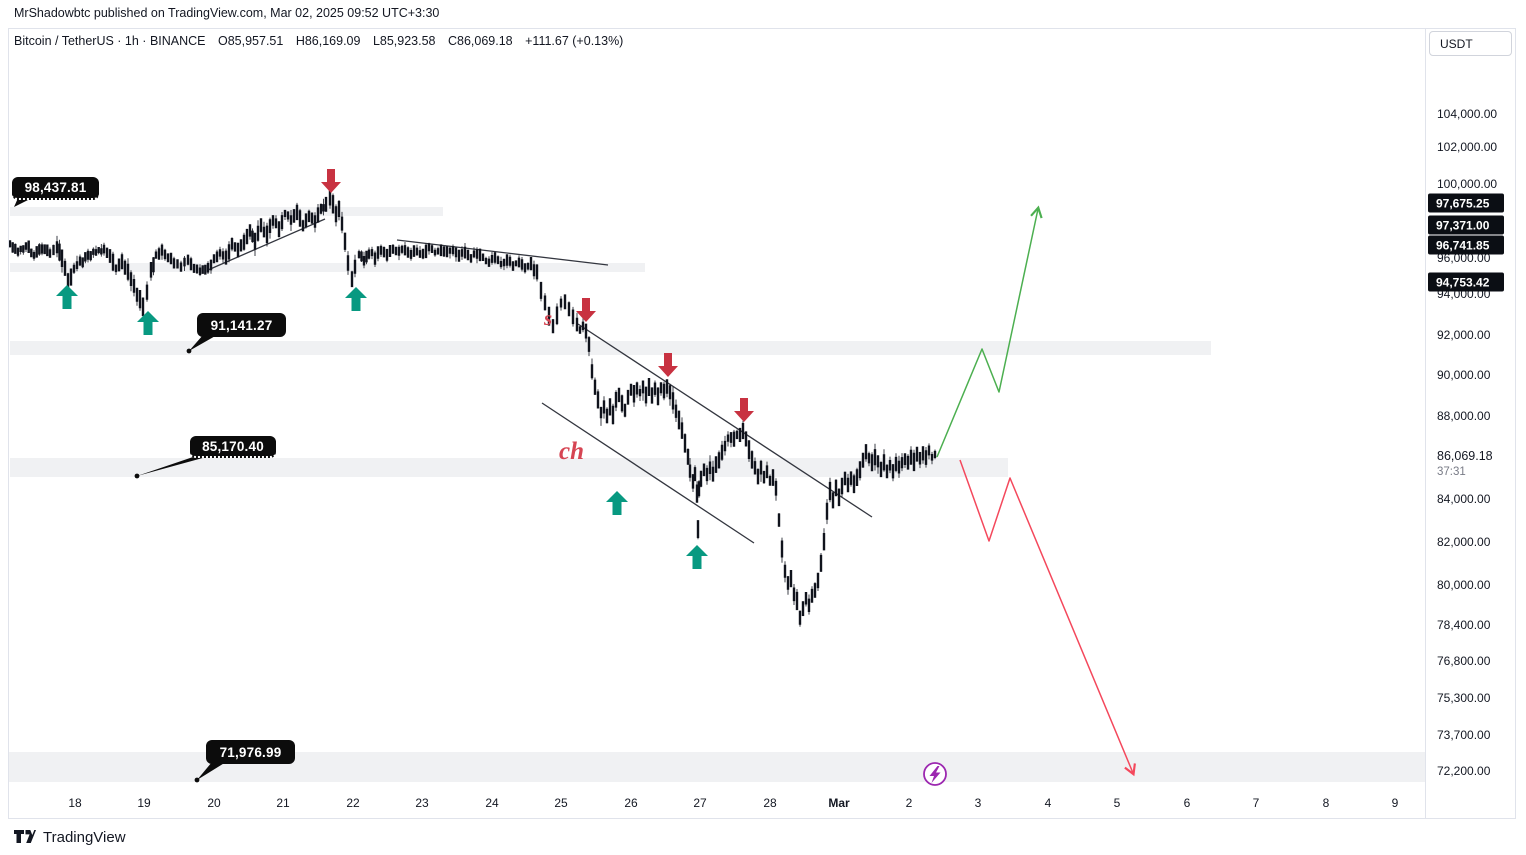  Describe the element at coordinates (328, 41) in the screenshot. I see `ohlc-high: H86,169.09` at that location.